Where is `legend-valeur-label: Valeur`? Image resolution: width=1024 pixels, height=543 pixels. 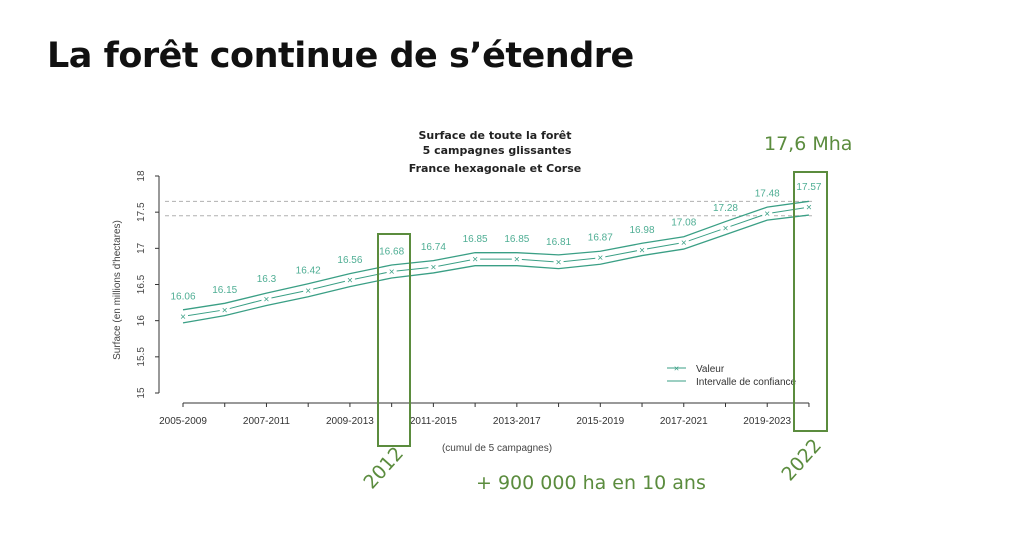 legend-valeur-label: Valeur is located at coordinates (710, 369).